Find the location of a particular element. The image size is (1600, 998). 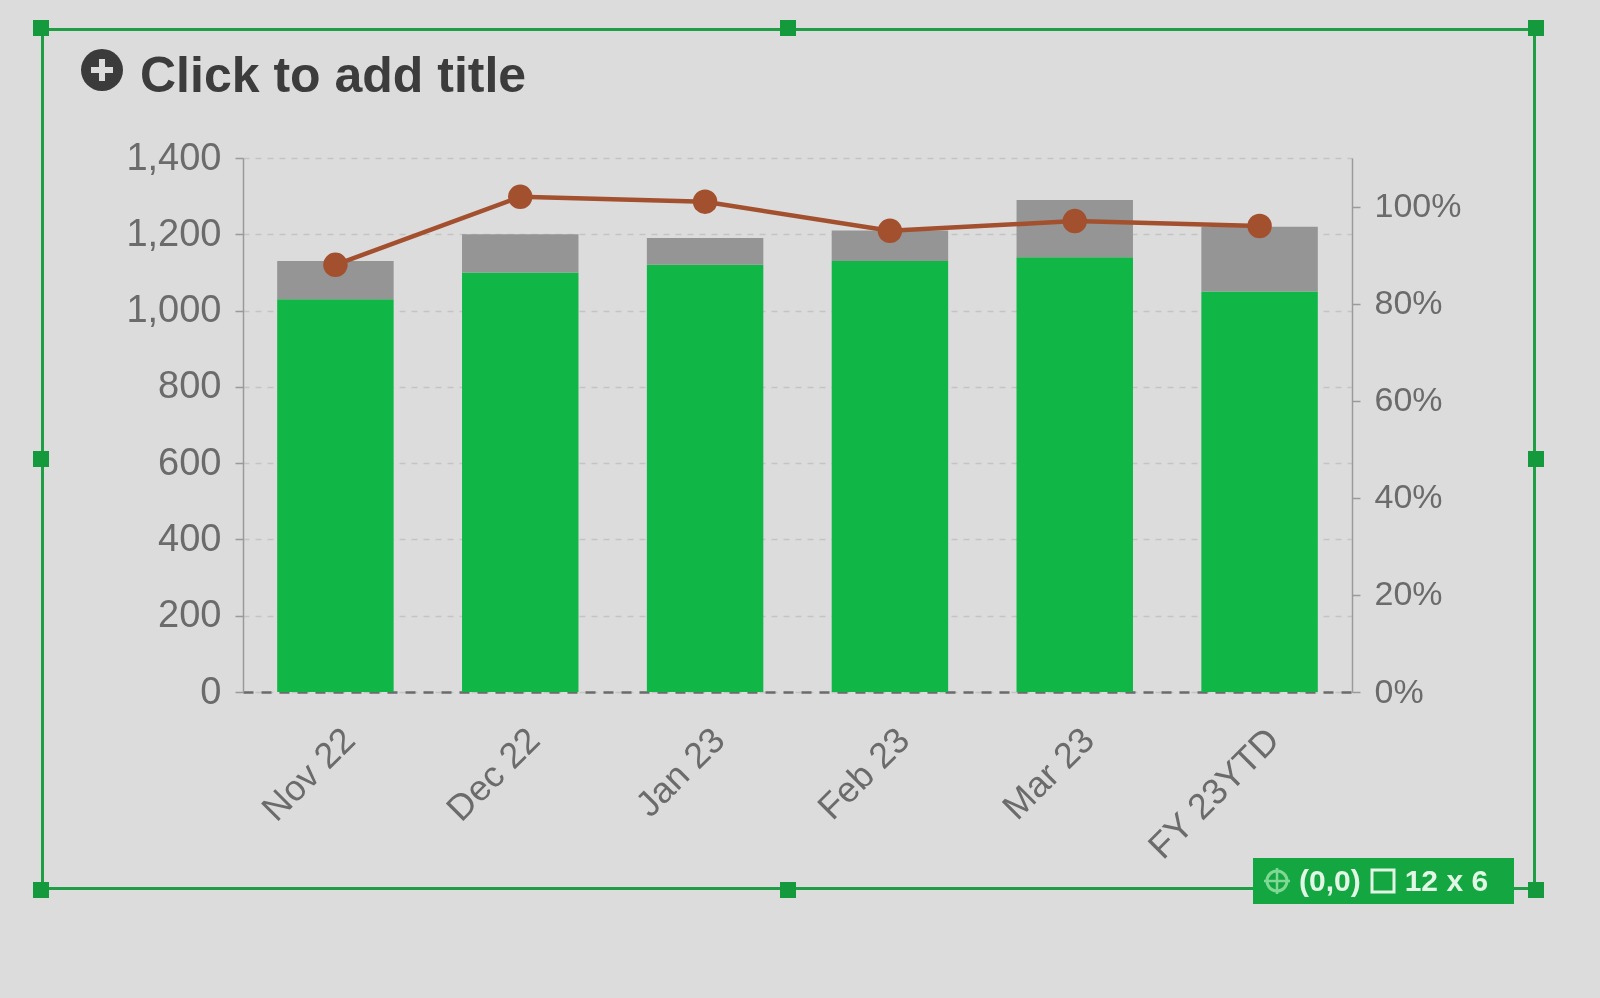

x-tick-label: Mar 23 is located at coordinates (1048, 773).